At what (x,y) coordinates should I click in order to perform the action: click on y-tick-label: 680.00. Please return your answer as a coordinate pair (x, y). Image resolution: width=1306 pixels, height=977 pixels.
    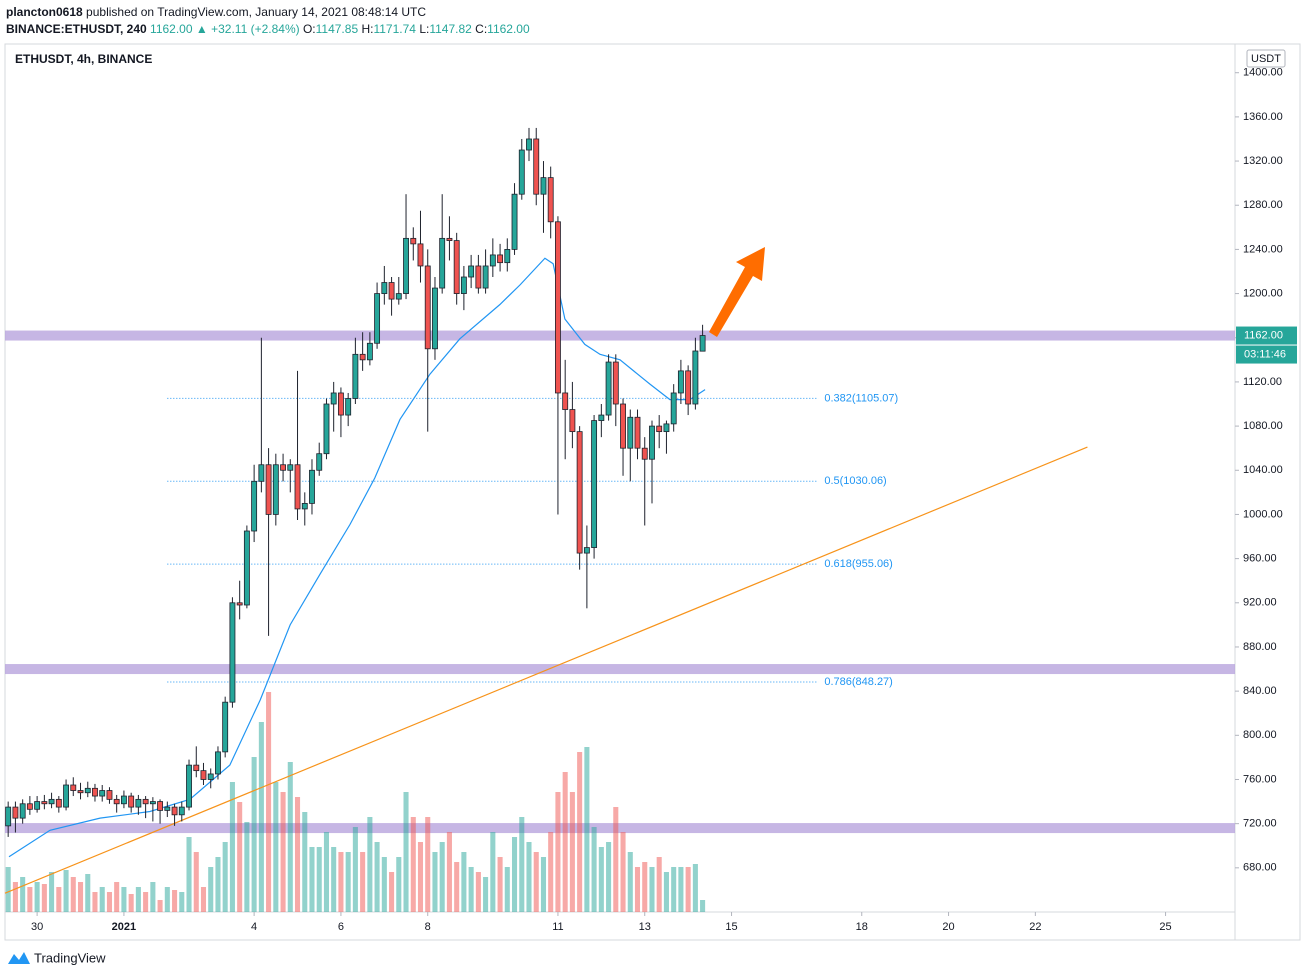
    Looking at the image, I should click on (1260, 868).